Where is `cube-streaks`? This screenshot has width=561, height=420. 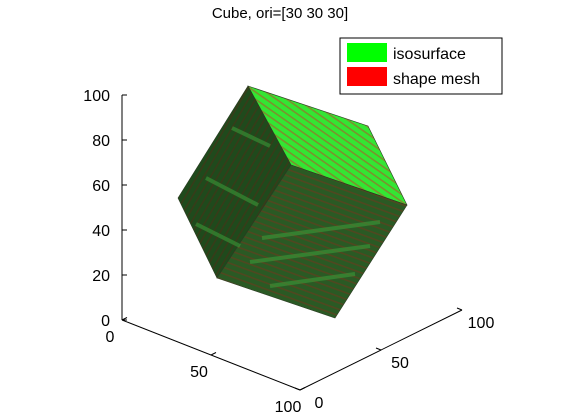
cube-streaks is located at coordinates (288, 207).